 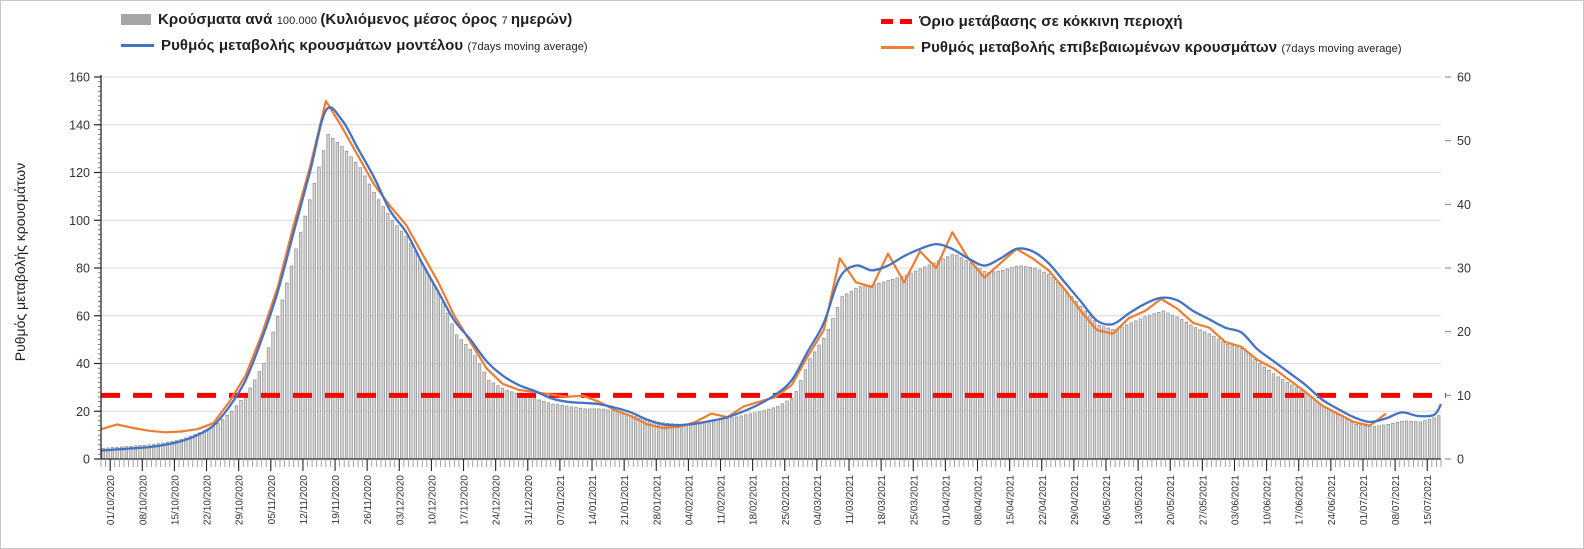 What do you see at coordinates (1396, 500) in the screenshot?
I see `svg-text: 08/07/2021` at bounding box center [1396, 500].